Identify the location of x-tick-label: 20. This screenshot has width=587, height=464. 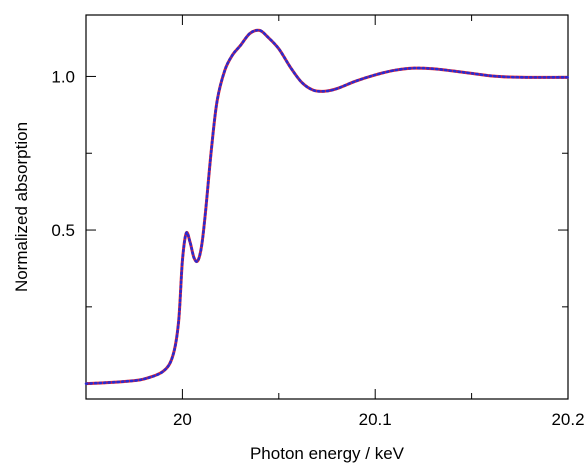
(182, 419).